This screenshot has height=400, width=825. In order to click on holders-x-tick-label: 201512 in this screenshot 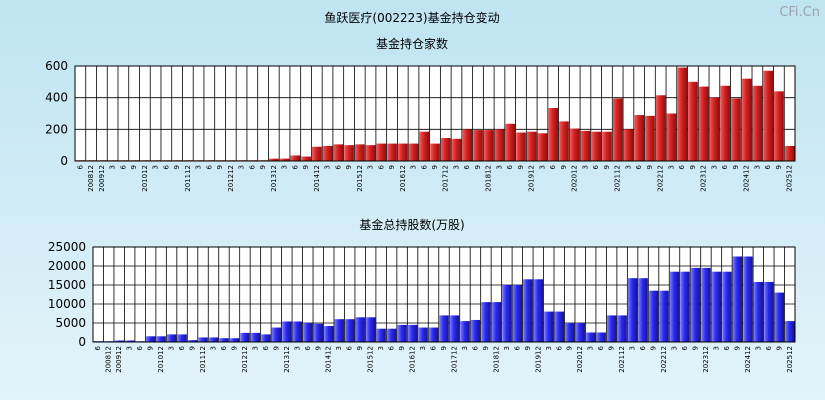, I will do `click(360, 178)`.